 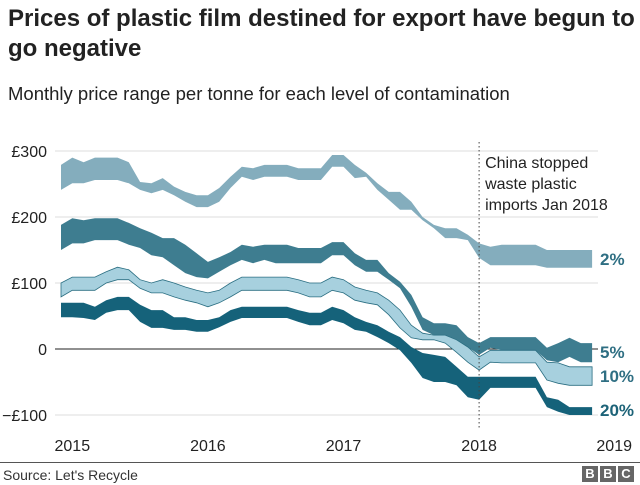 I want to click on x-tick-label: 2017, so click(x=344, y=446).